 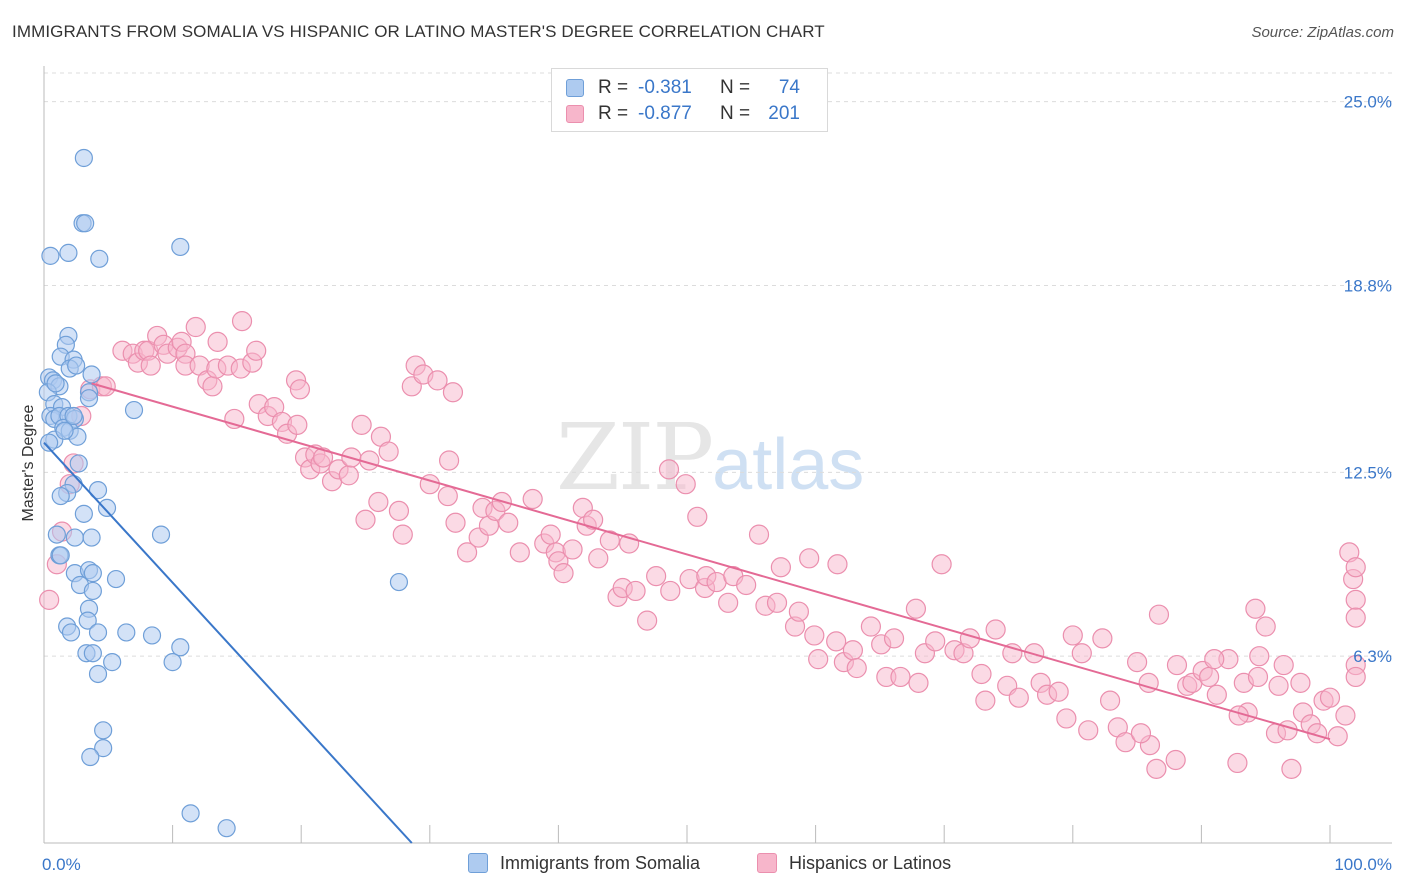 What do you see at coordinates (1368, 286) in the screenshot?
I see `y-tick-label: 18.8%` at bounding box center [1368, 286].